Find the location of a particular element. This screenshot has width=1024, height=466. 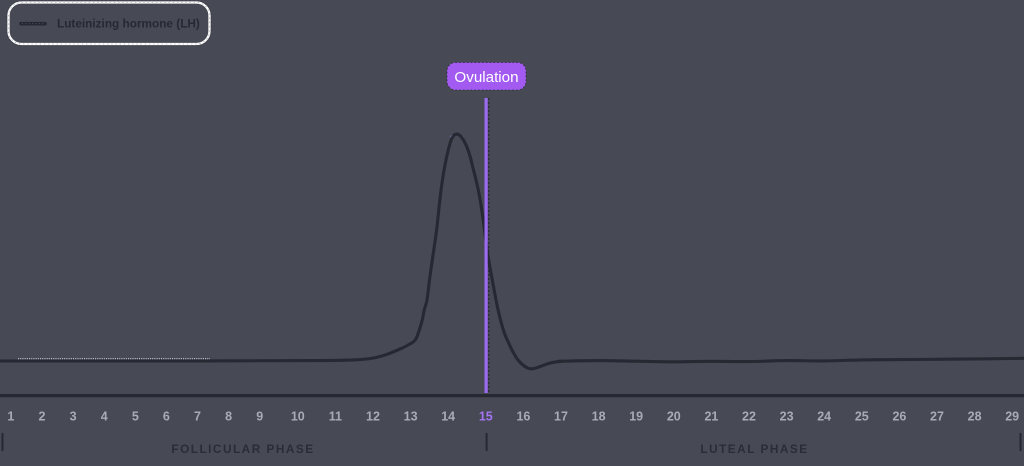

svg-text: Ovulation is located at coordinates (486, 77).